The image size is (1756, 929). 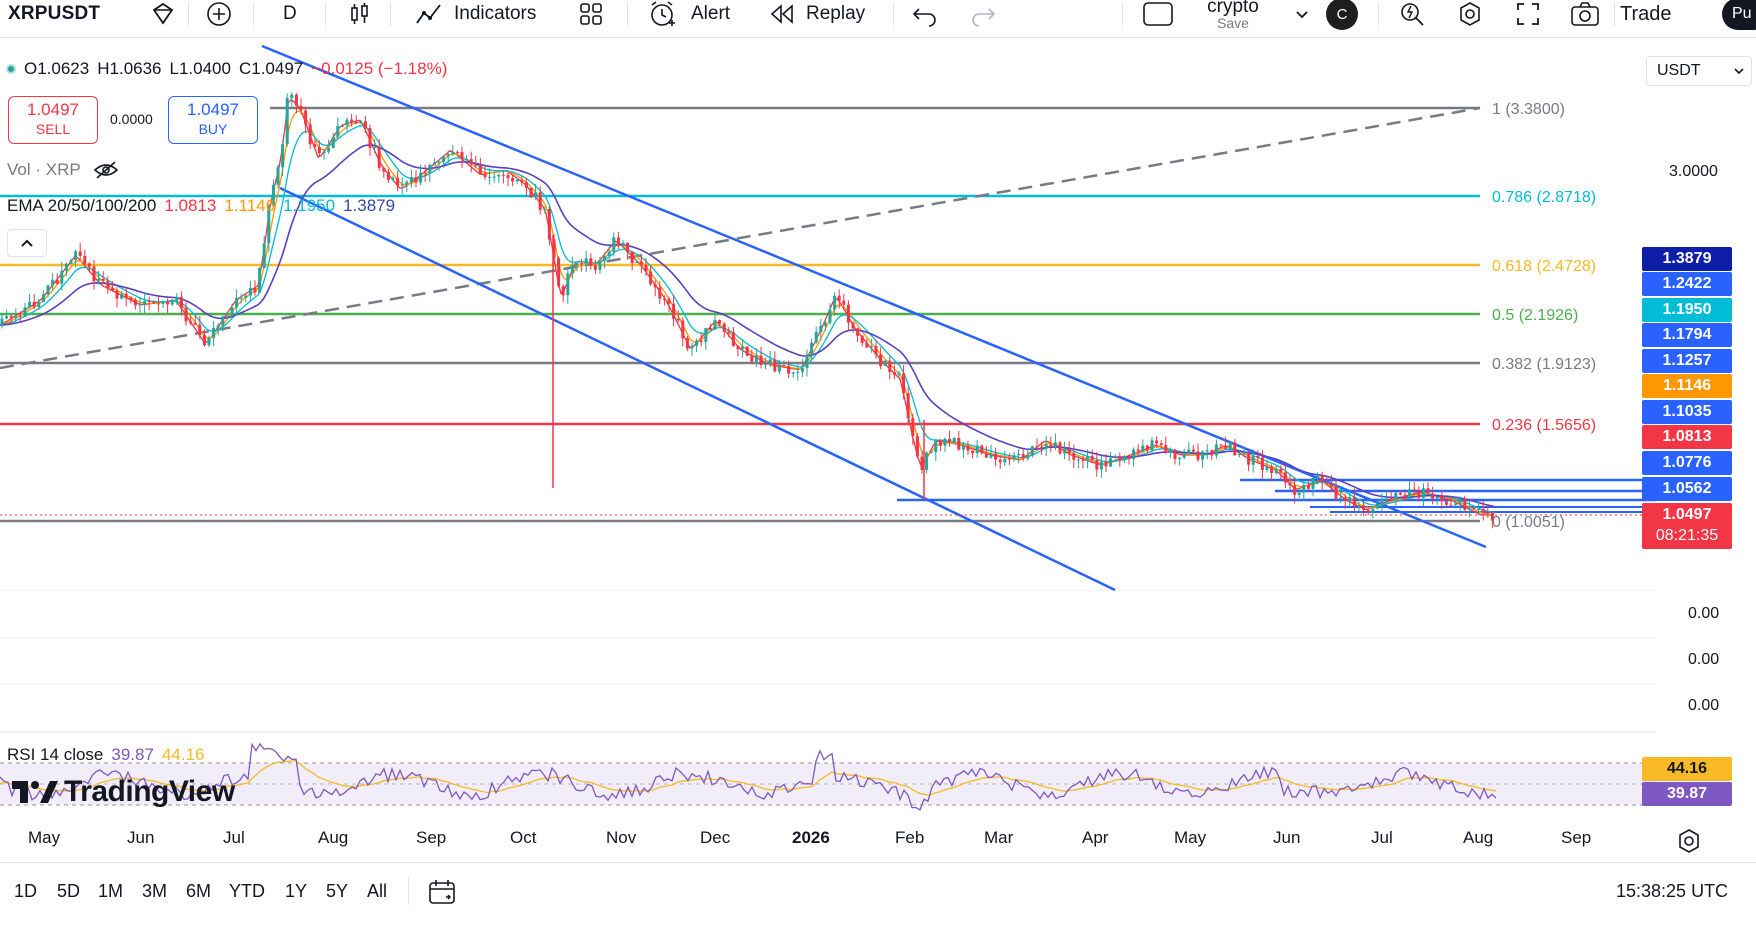 What do you see at coordinates (360, 14) in the screenshot?
I see `candles-icon` at bounding box center [360, 14].